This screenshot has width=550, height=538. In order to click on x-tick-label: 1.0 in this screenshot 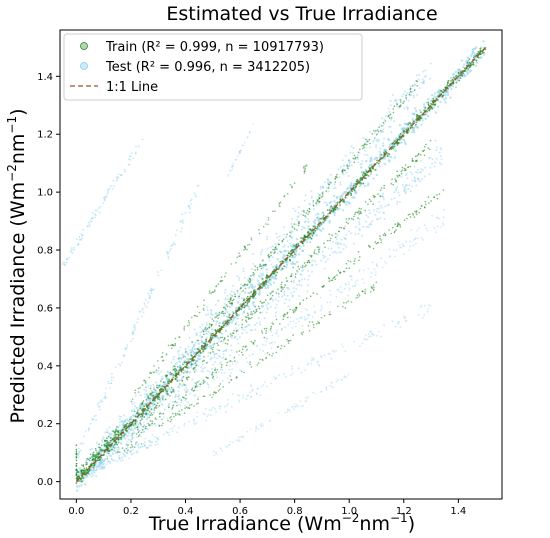, I will do `click(349, 511)`.